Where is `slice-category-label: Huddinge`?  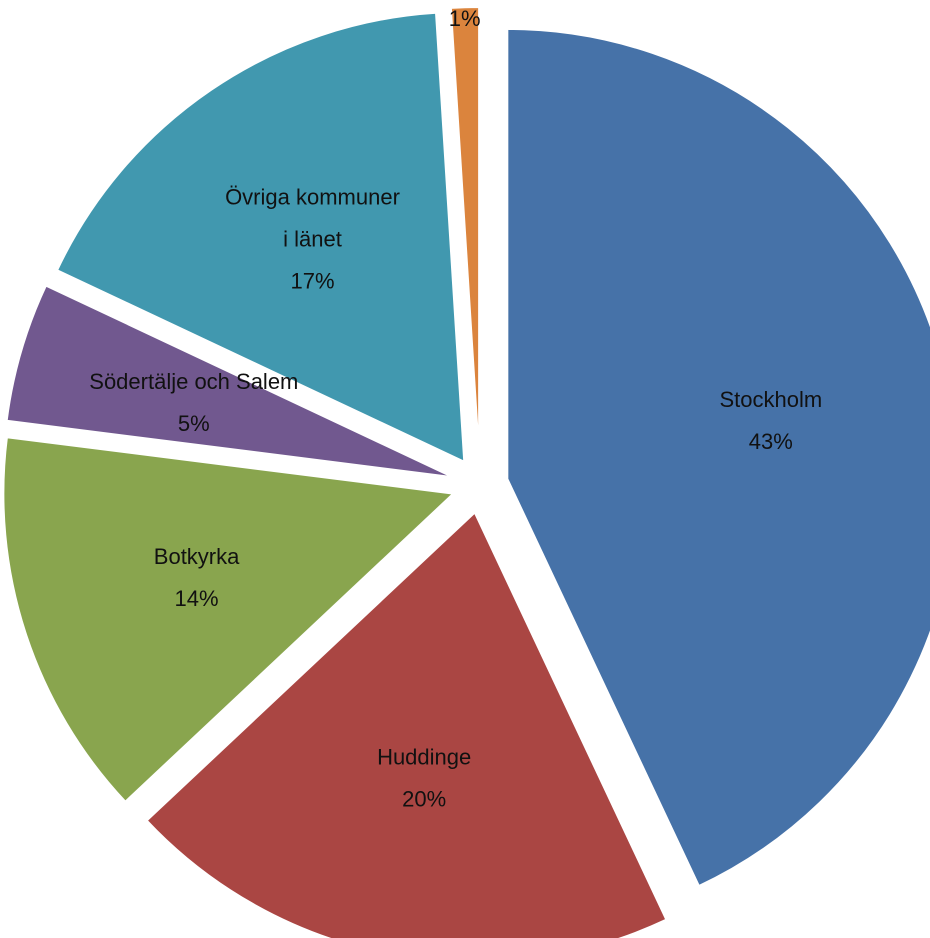
slice-category-label: Huddinge is located at coordinates (424, 757).